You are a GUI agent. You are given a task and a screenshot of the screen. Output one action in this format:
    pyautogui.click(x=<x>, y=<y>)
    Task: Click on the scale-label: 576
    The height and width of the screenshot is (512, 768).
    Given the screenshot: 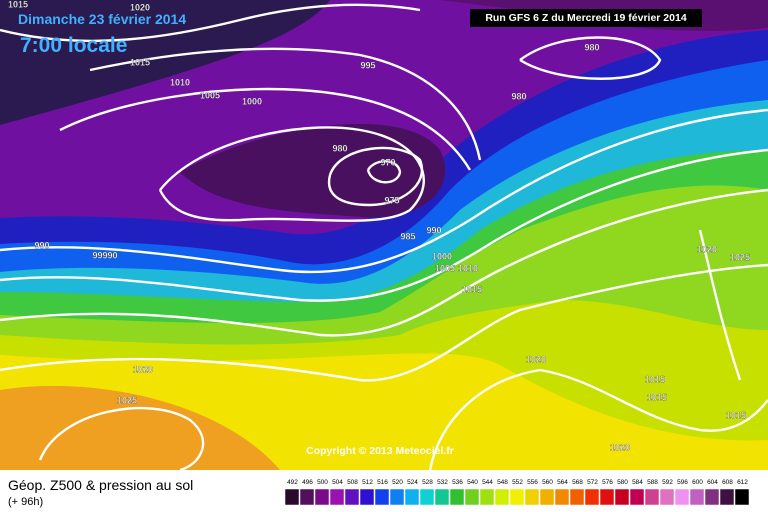 What is the action you would take?
    pyautogui.click(x=607, y=482)
    